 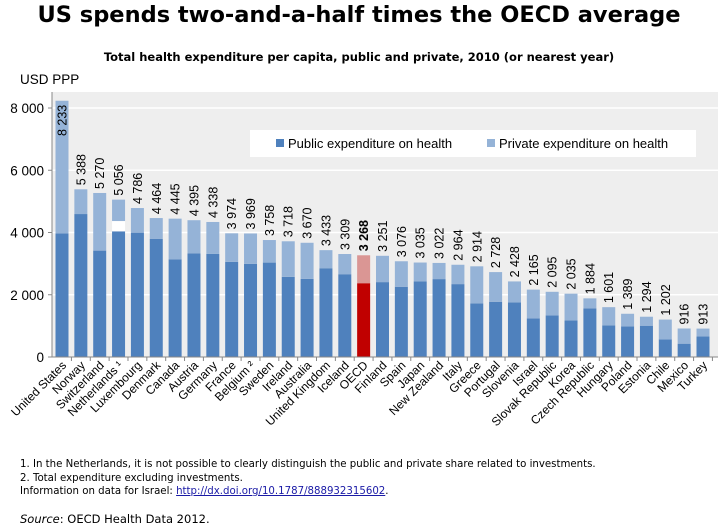 I want to click on bar-value-label: 2 095, so click(x=553, y=271).